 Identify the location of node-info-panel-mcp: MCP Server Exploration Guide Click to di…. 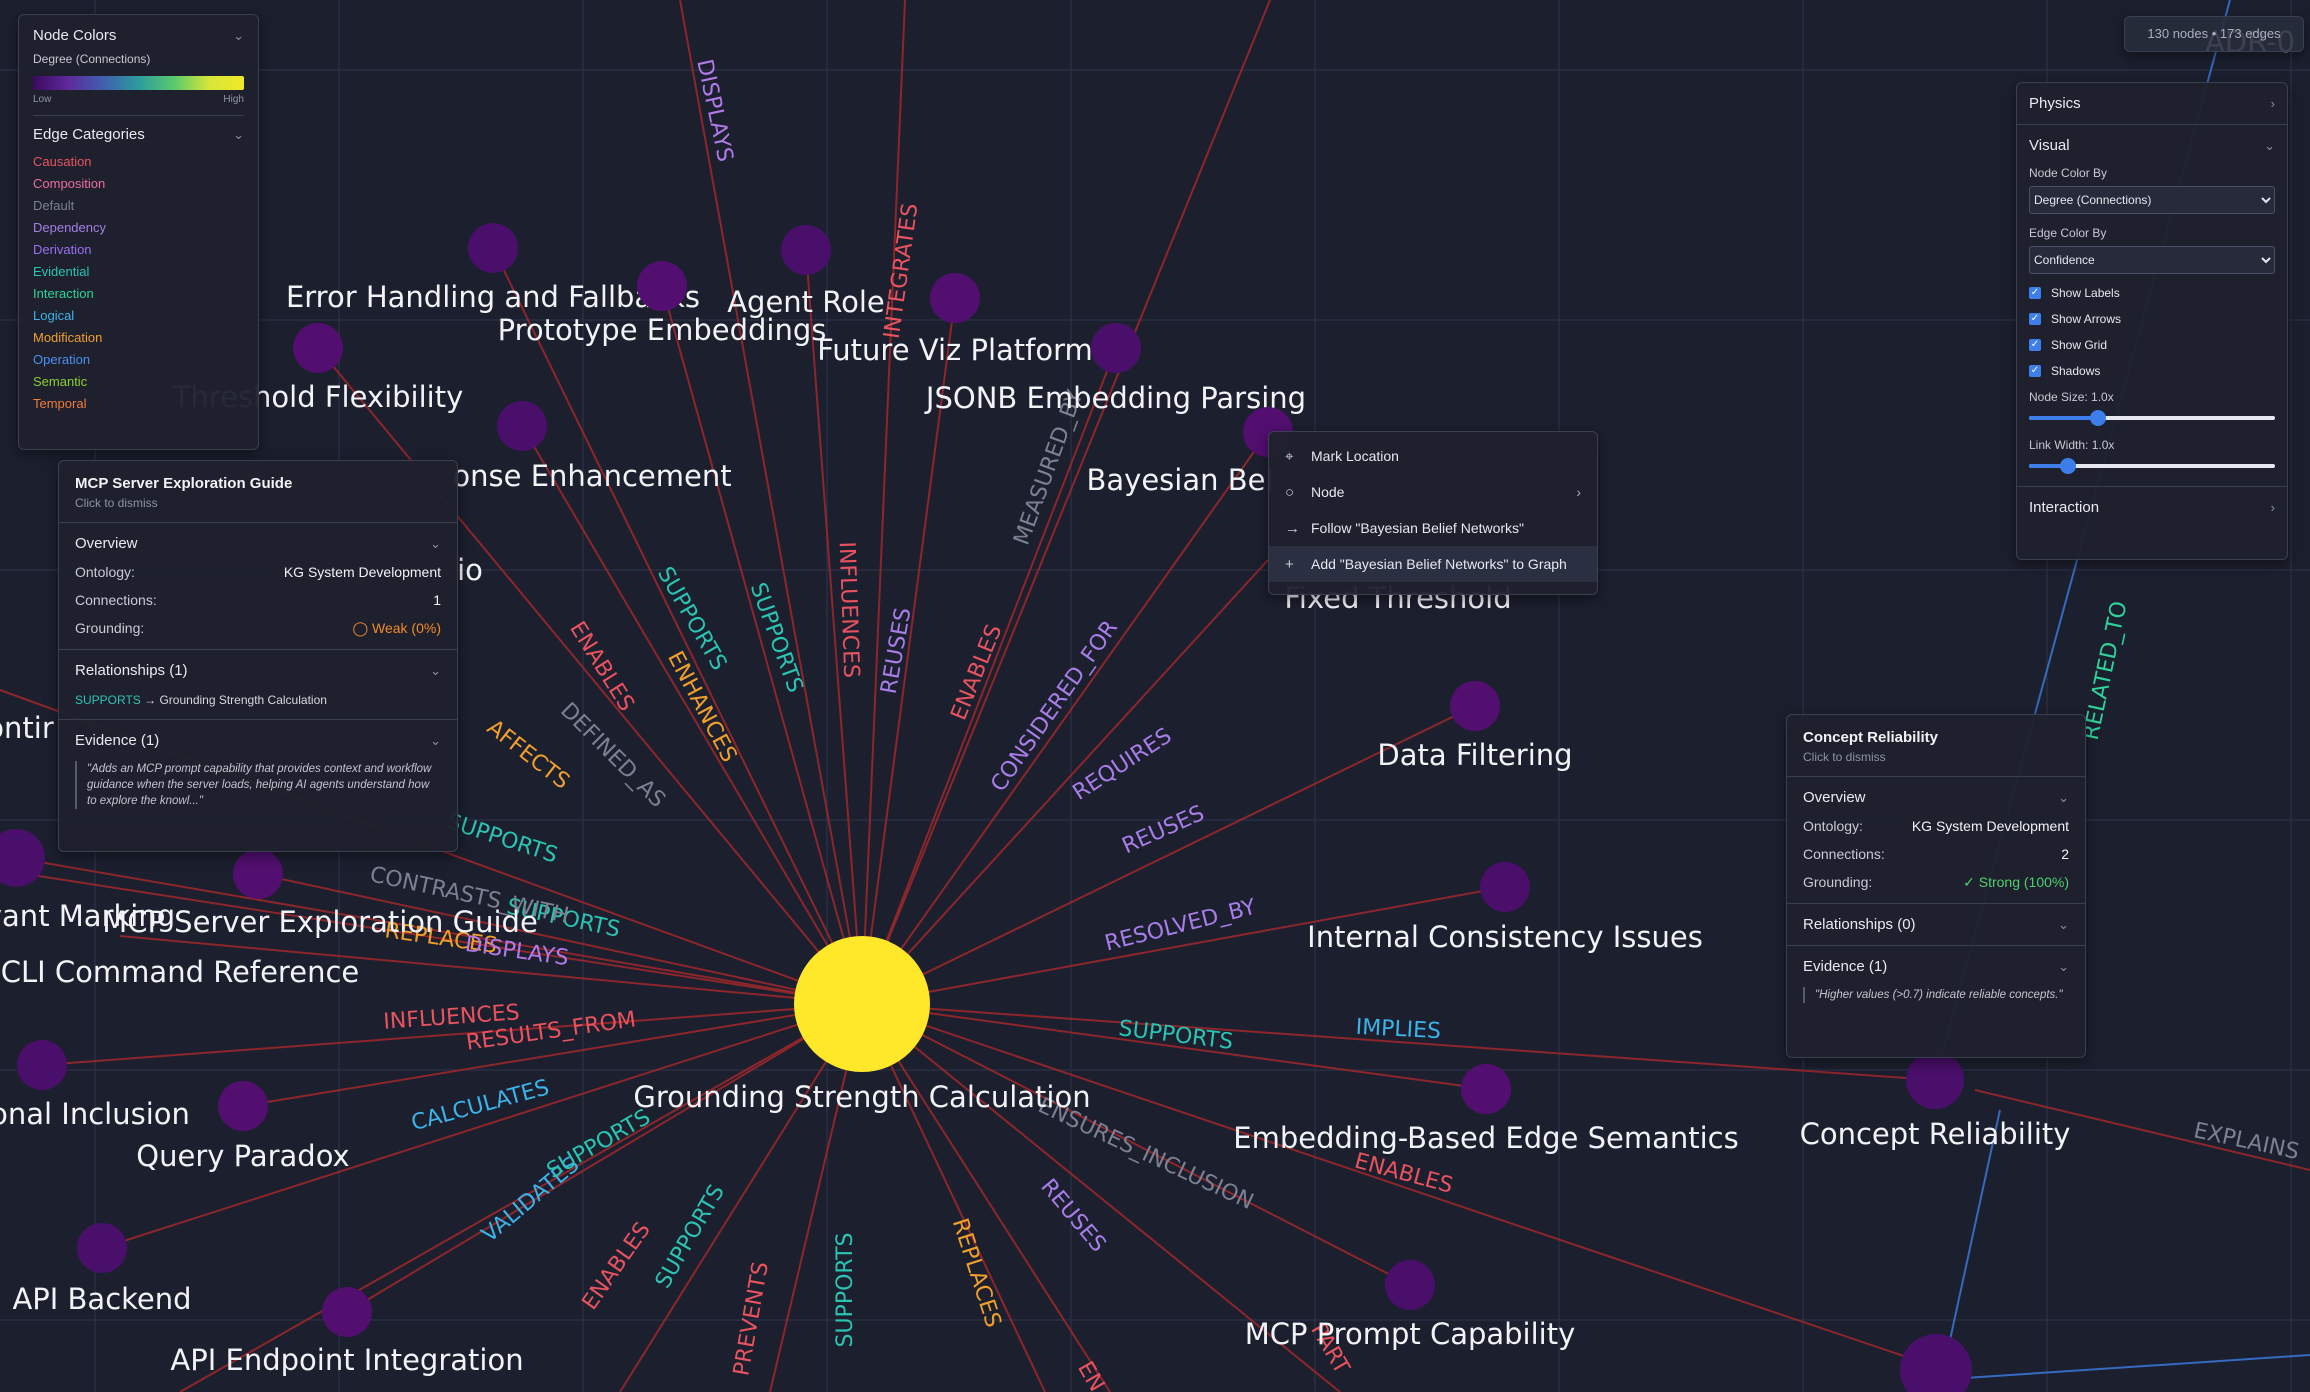
(258, 656).